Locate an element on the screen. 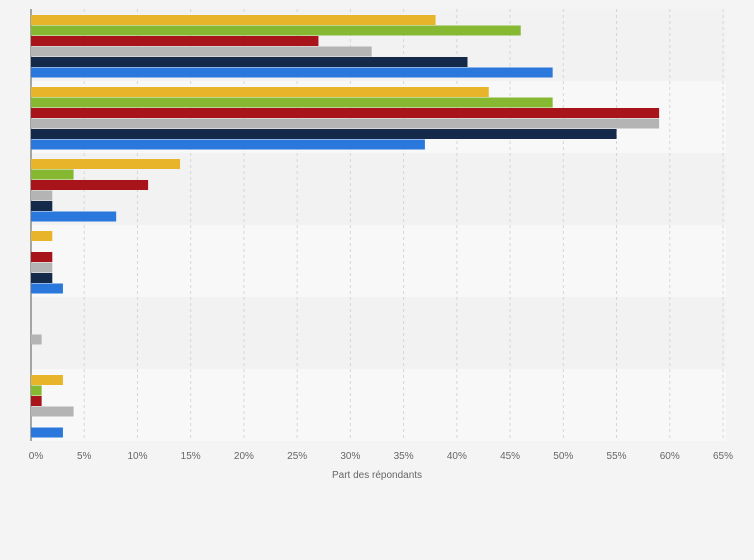 The image size is (754, 560). x-axis-title: Part des répondants is located at coordinates (377, 475).